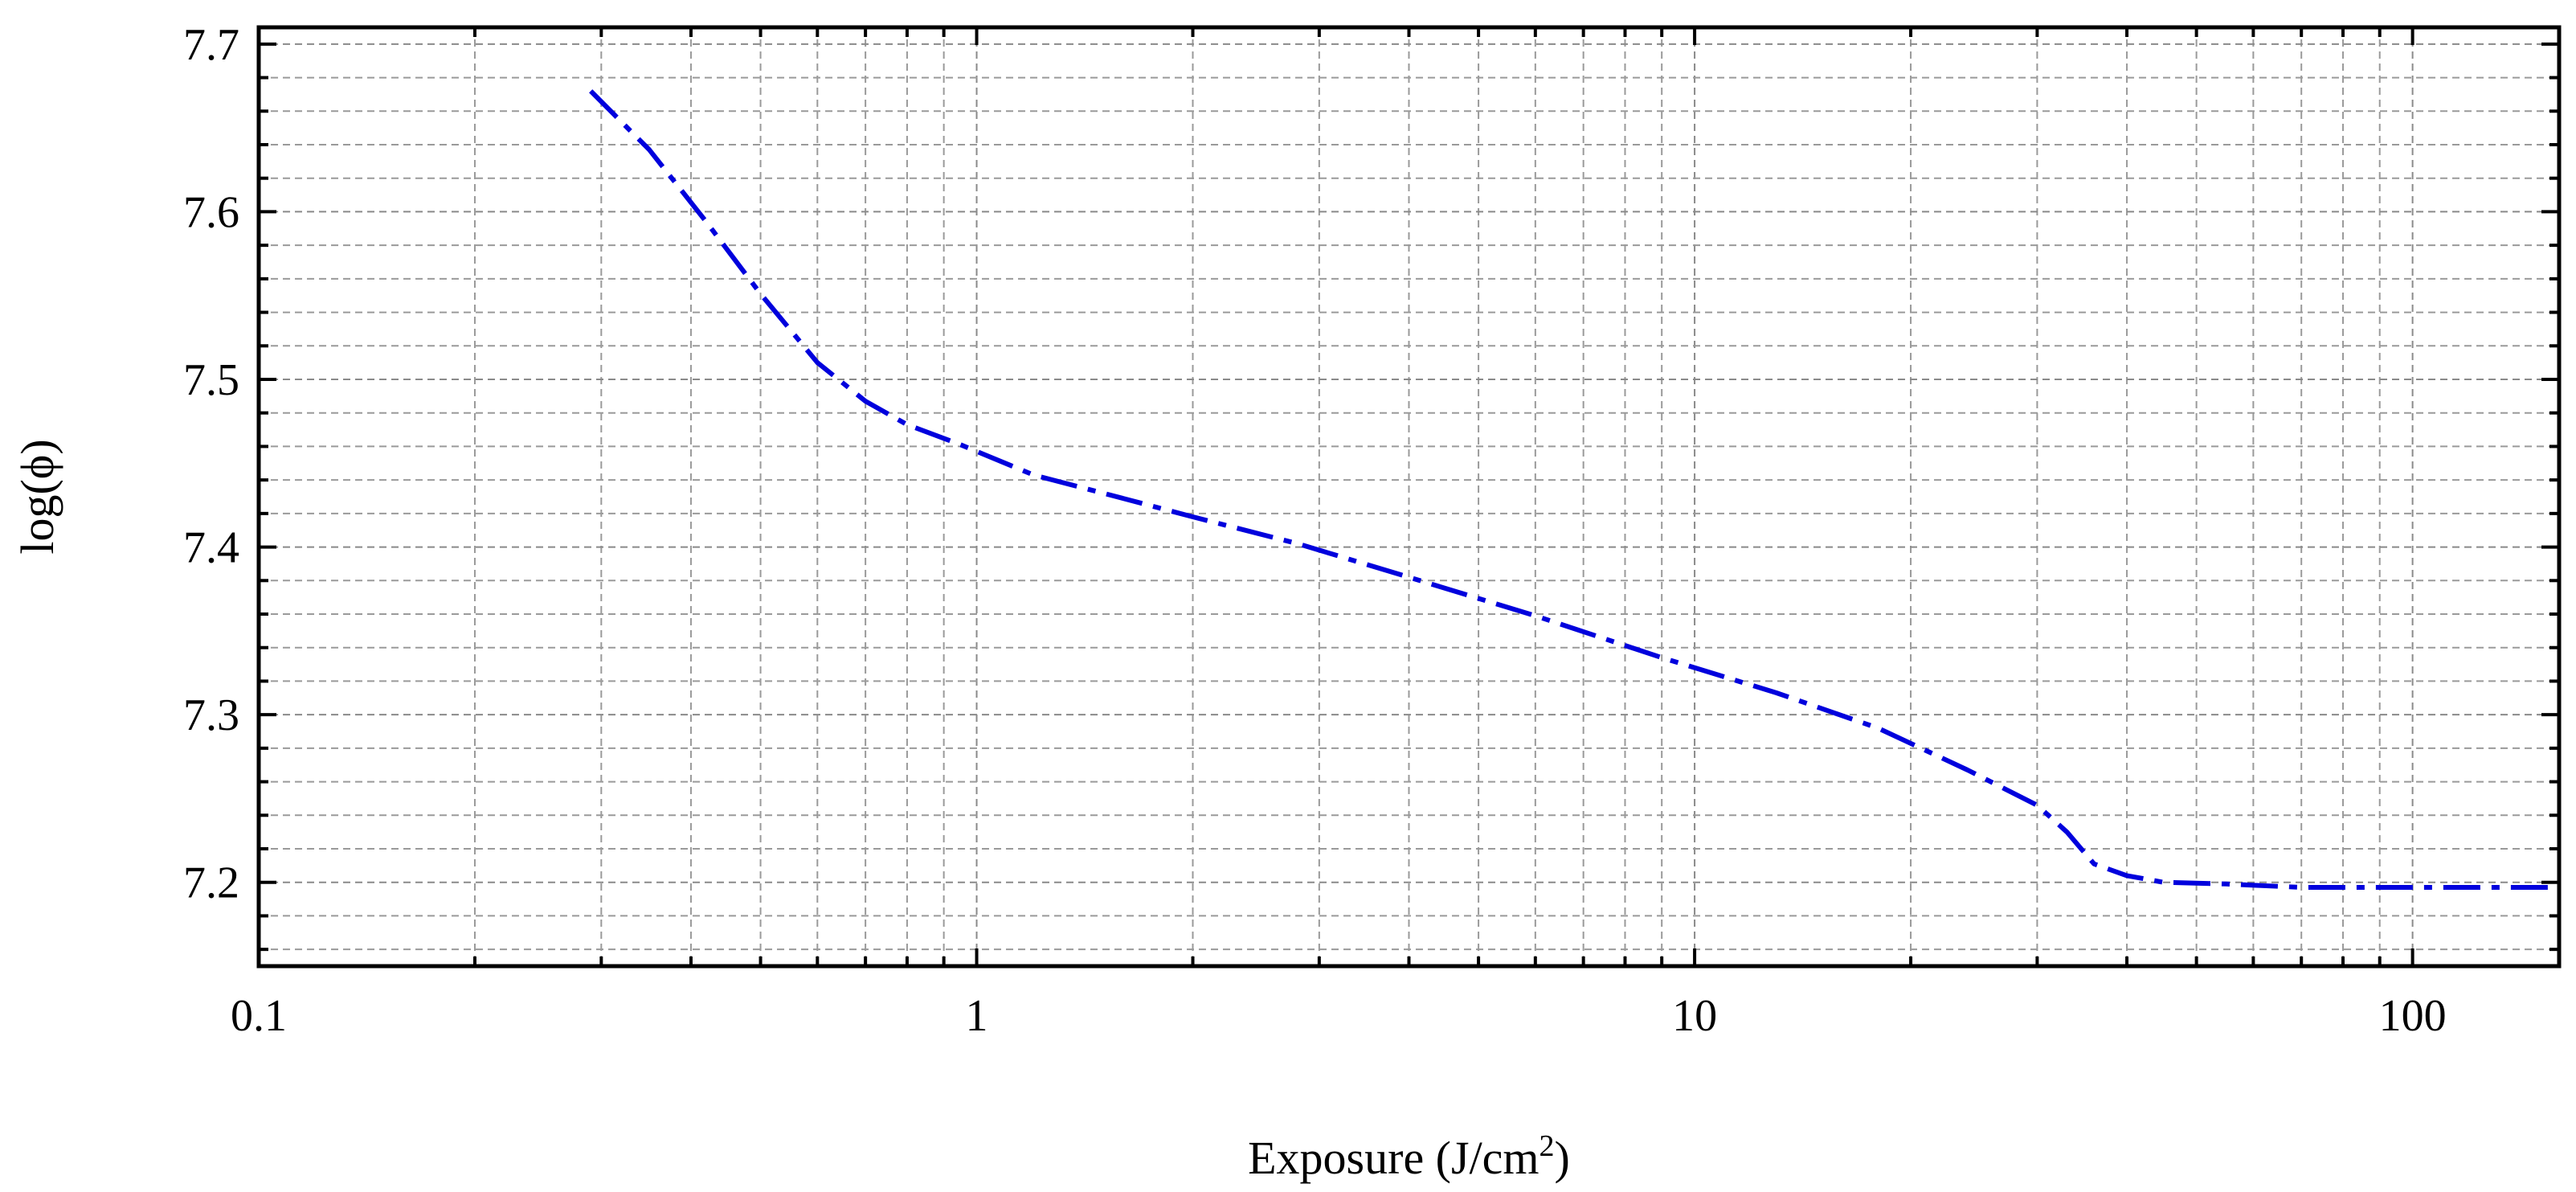  Describe the element at coordinates (211, 380) in the screenshot. I see `y-tick-label: 7.5` at that location.